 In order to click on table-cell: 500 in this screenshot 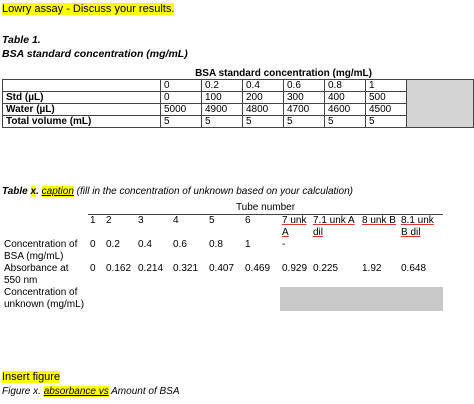, I will do `click(386, 97)`.